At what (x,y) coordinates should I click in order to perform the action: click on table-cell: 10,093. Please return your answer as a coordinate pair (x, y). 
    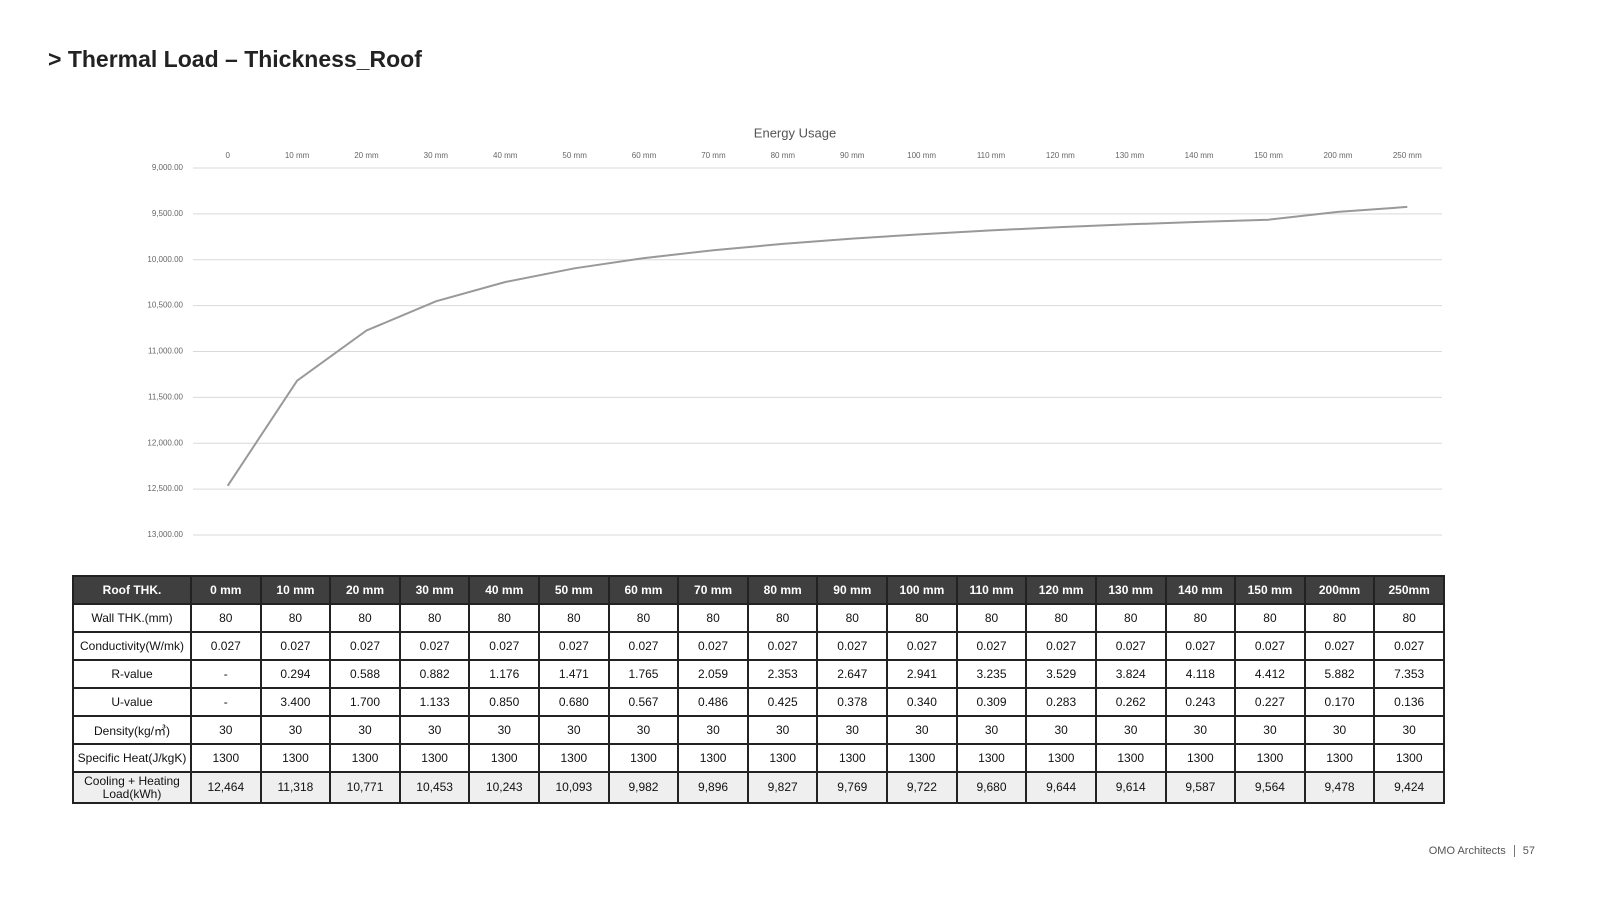
    Looking at the image, I should click on (574, 787).